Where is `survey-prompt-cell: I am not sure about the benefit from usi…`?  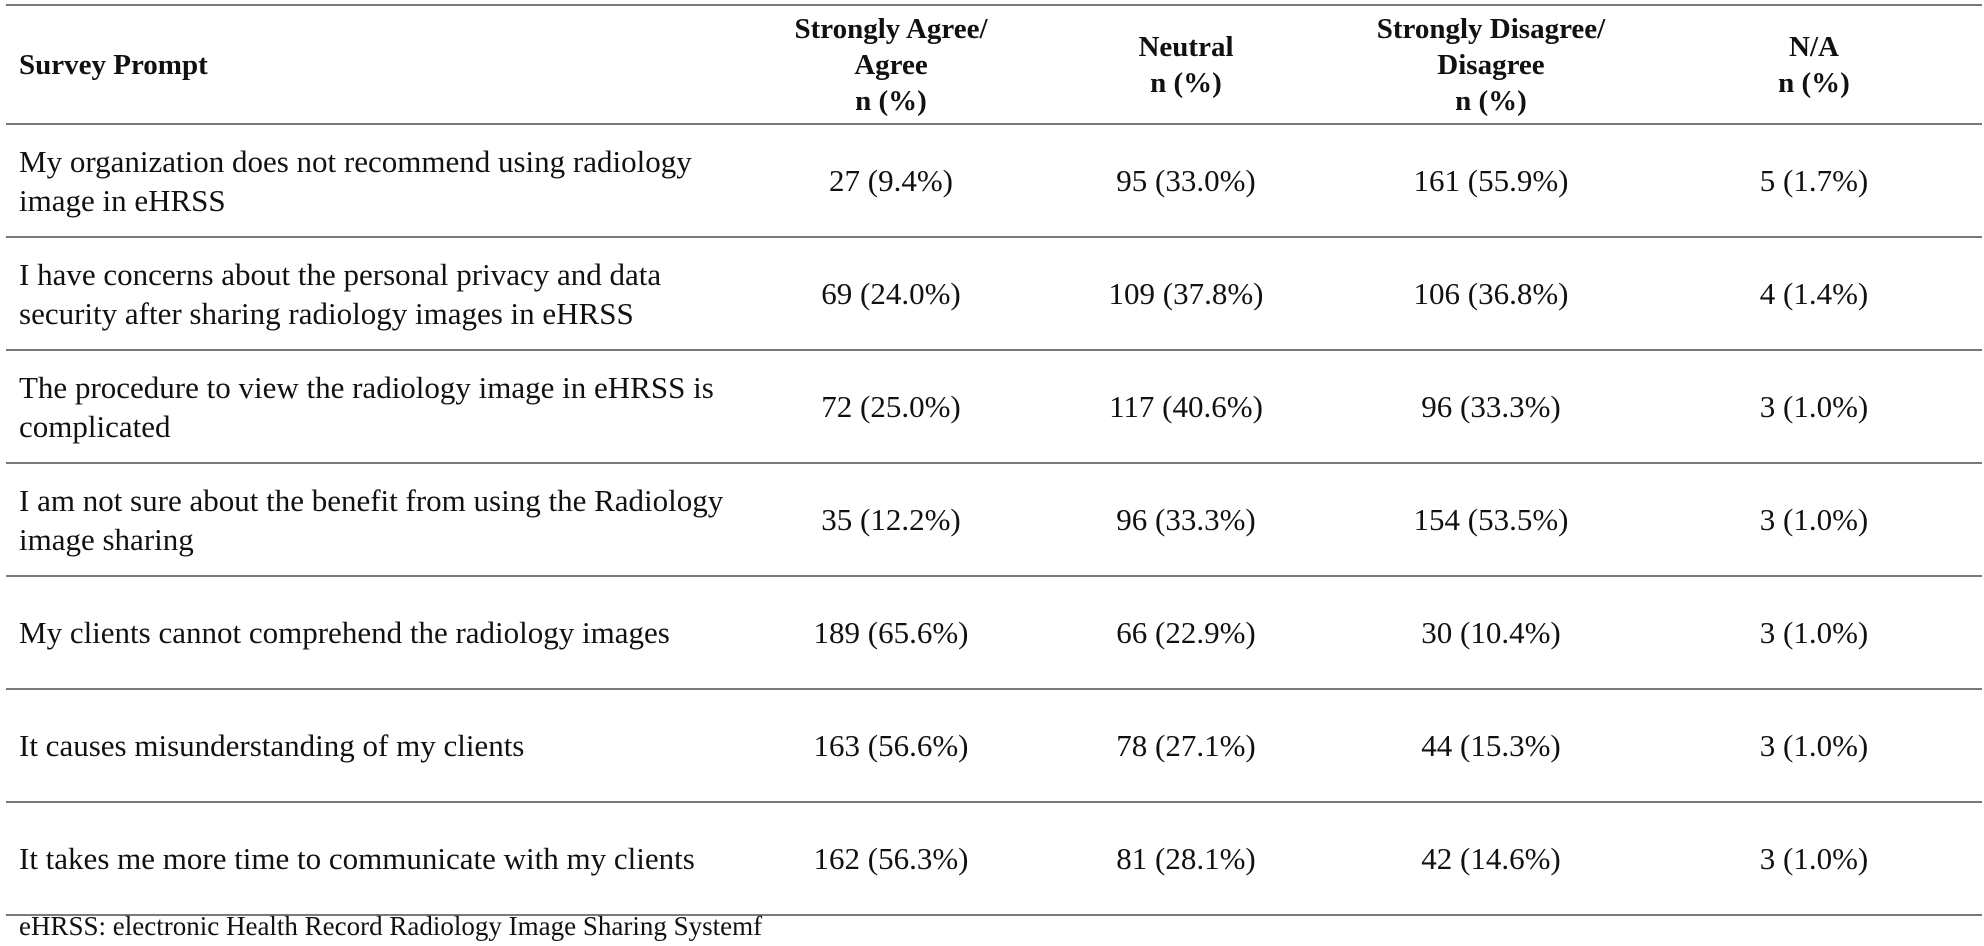
survey-prompt-cell: I am not sure about the benefit from usi… is located at coordinates (376, 520).